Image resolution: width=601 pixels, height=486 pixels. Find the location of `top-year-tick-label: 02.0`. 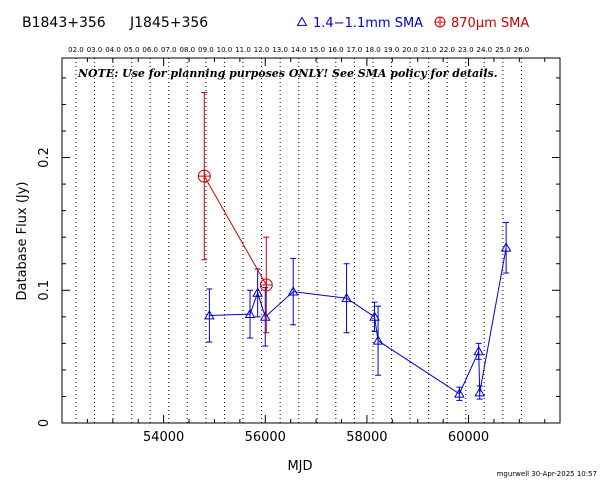

top-year-tick-label: 02.0 is located at coordinates (76, 50).